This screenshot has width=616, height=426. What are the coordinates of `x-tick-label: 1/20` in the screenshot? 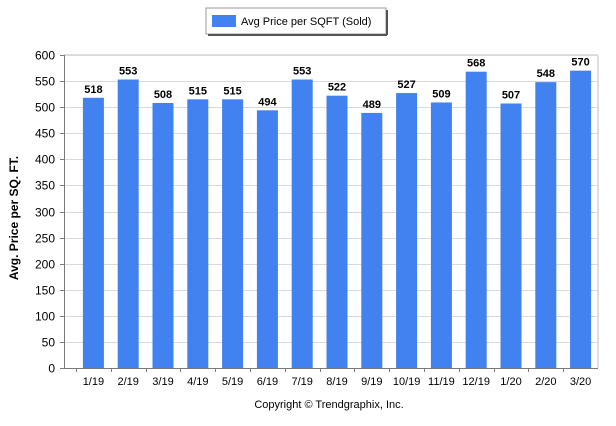 It's located at (510, 382).